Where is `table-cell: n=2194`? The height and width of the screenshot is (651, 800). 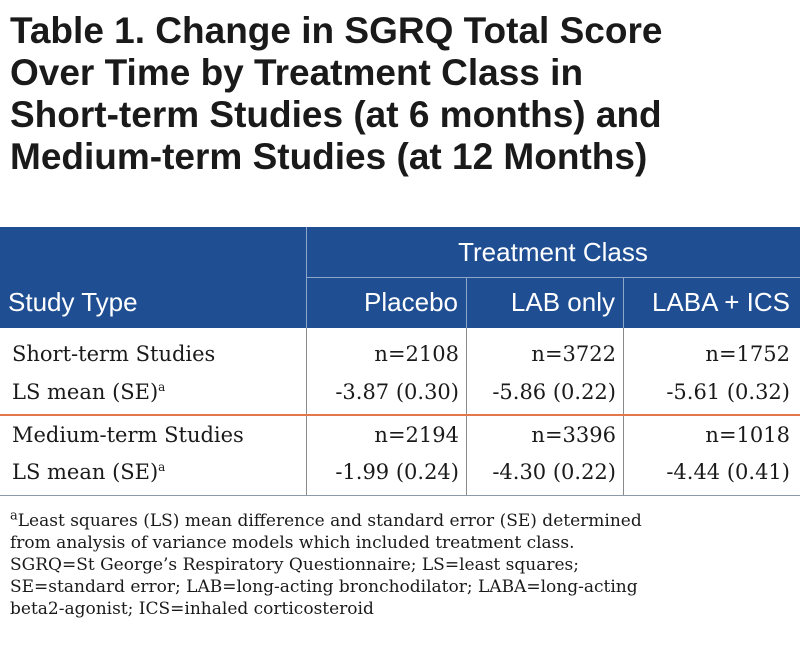 table-cell: n=2194 is located at coordinates (416, 435).